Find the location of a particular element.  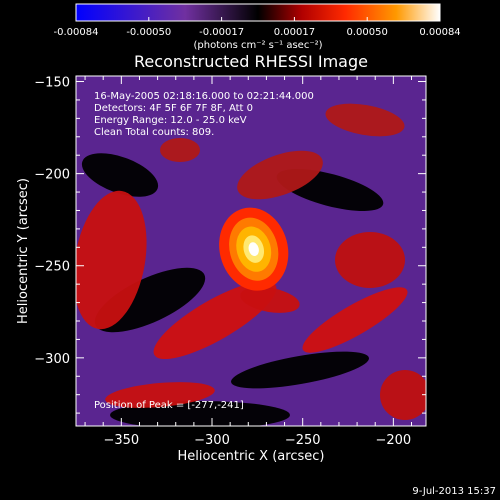

annotation-line: Detectors: 4F 5F 6F 7F 8F, Att 0 is located at coordinates (173, 108).